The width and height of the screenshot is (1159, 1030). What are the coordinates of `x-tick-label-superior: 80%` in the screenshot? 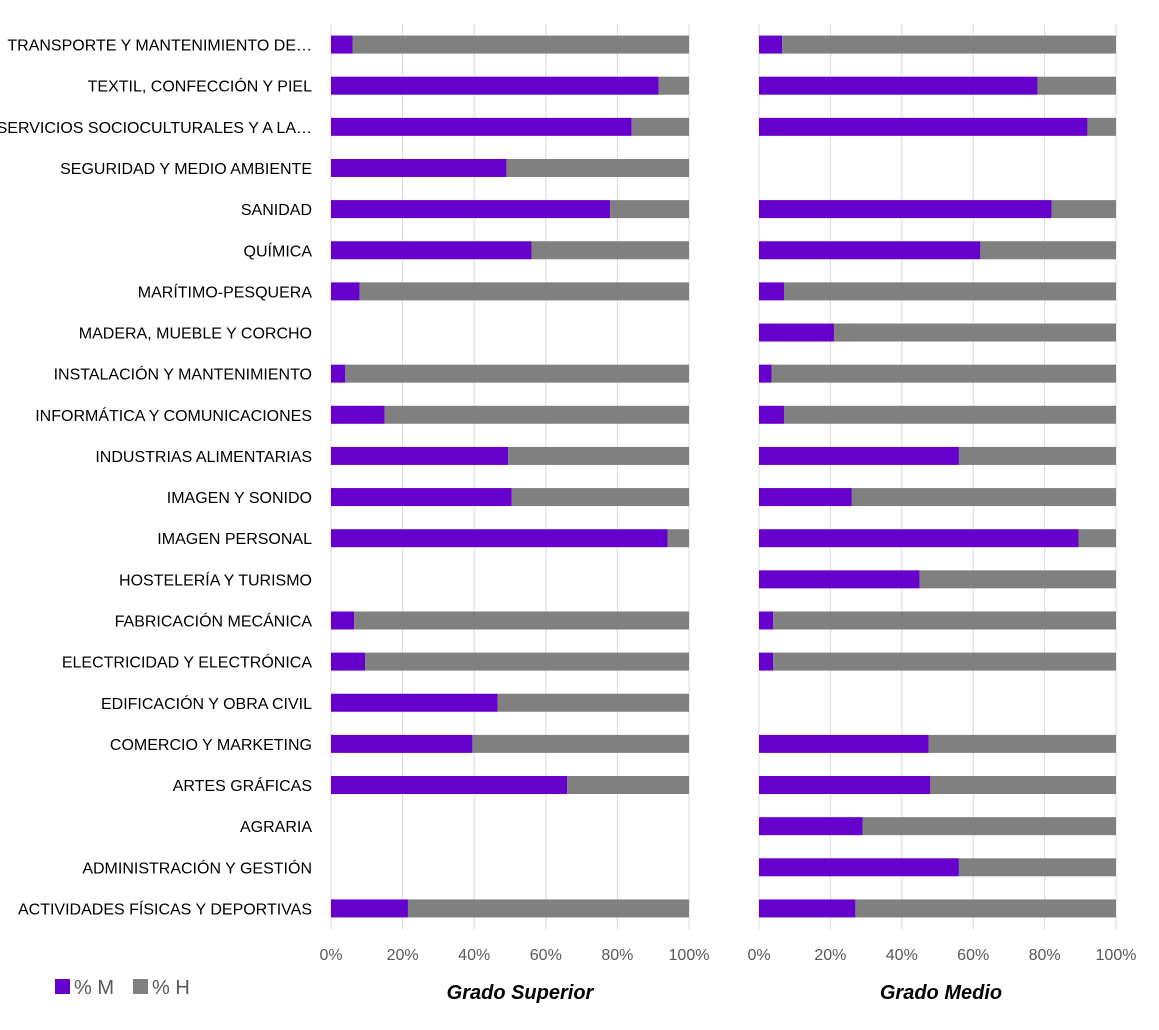 It's located at (617, 955).